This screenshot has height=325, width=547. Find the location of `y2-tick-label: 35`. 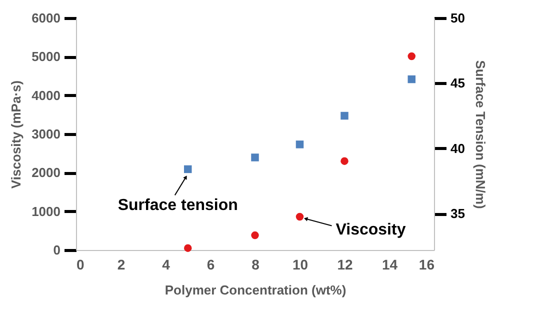

y2-tick-label: 35 is located at coordinates (457, 214).